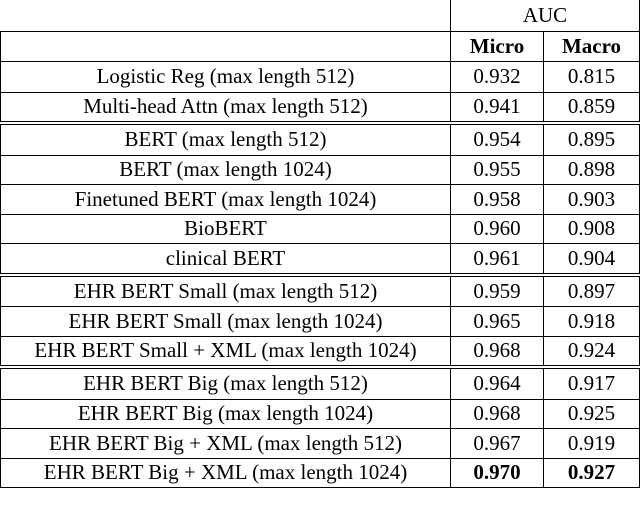 This screenshot has width=640, height=516. What do you see at coordinates (591, 140) in the screenshot?
I see `value-cell: 0.895` at bounding box center [591, 140].